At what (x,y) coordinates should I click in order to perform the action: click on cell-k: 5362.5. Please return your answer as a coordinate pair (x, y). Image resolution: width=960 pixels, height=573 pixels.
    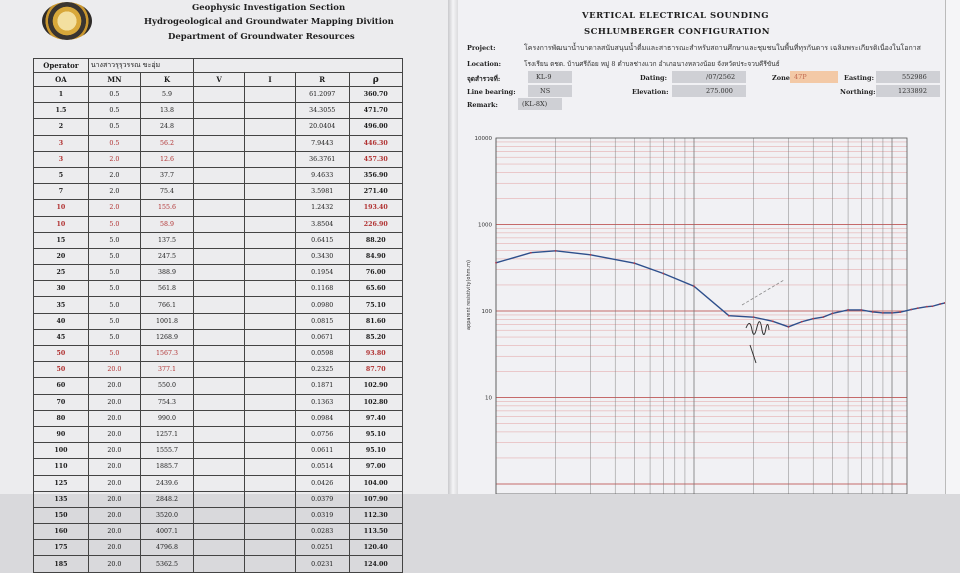
    Looking at the image, I should click on (167, 564).